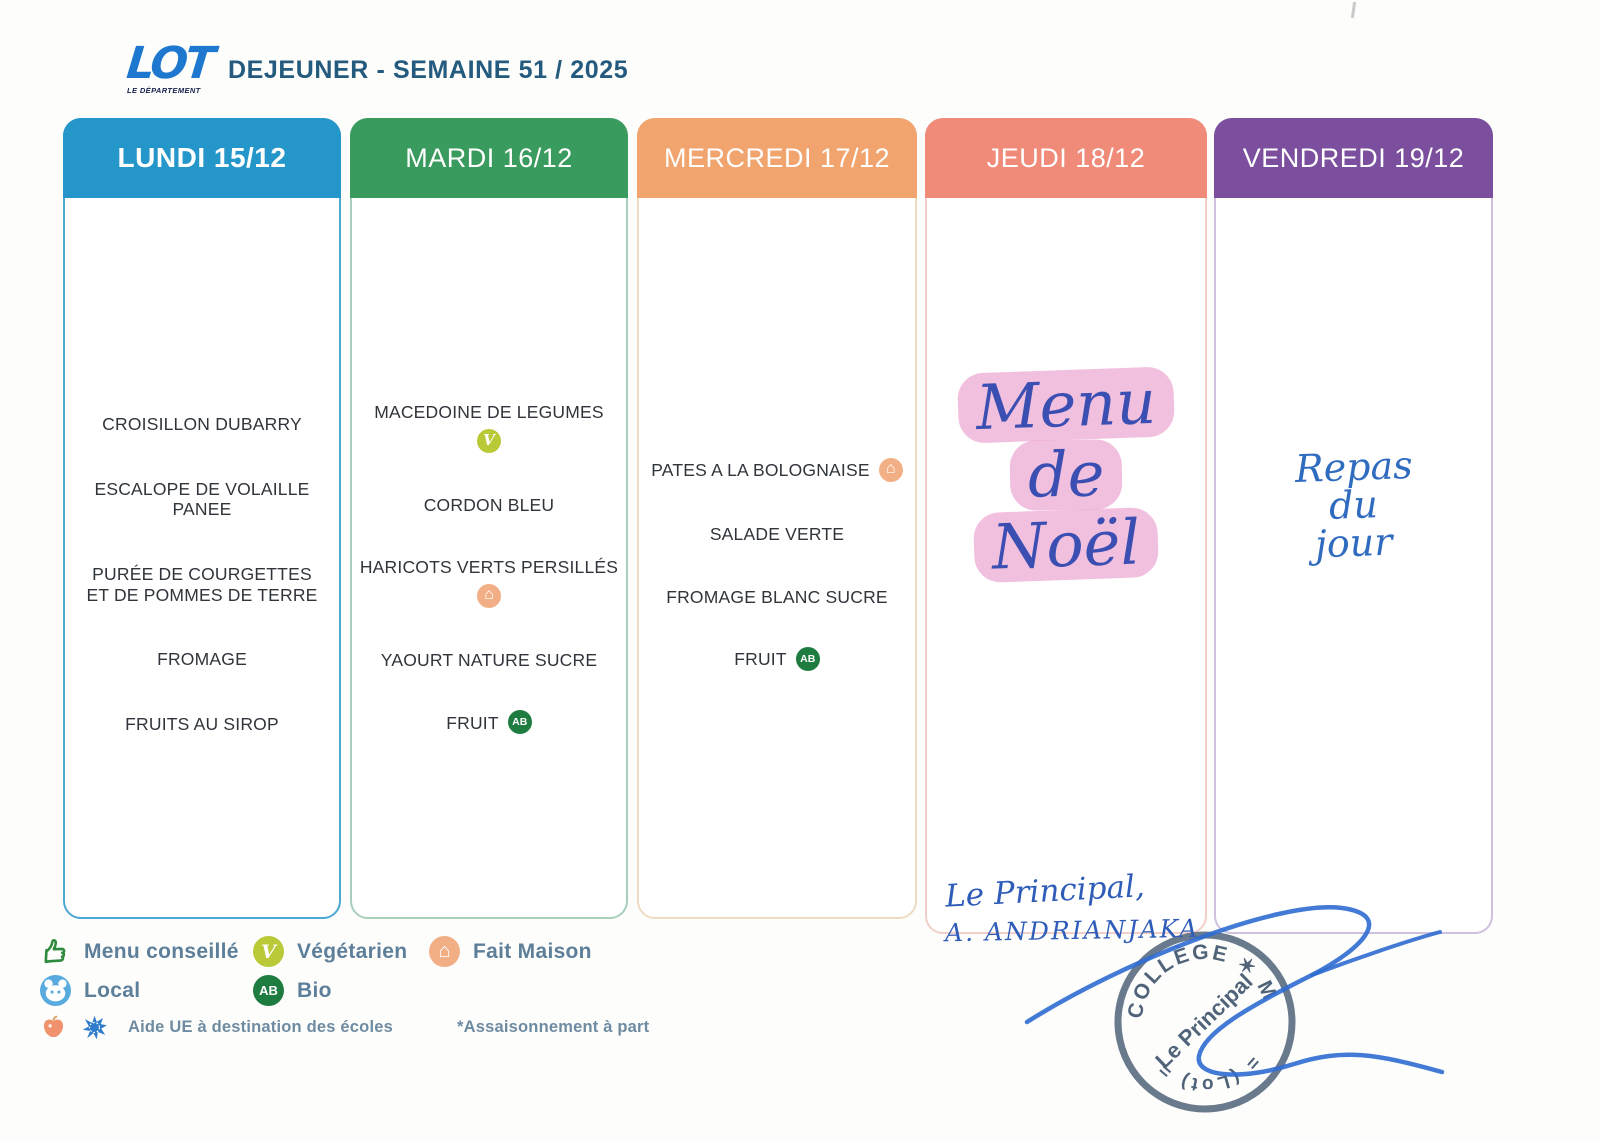 The width and height of the screenshot is (1599, 1141). I want to click on handwritten-note: Menu de Noël, so click(1066, 474).